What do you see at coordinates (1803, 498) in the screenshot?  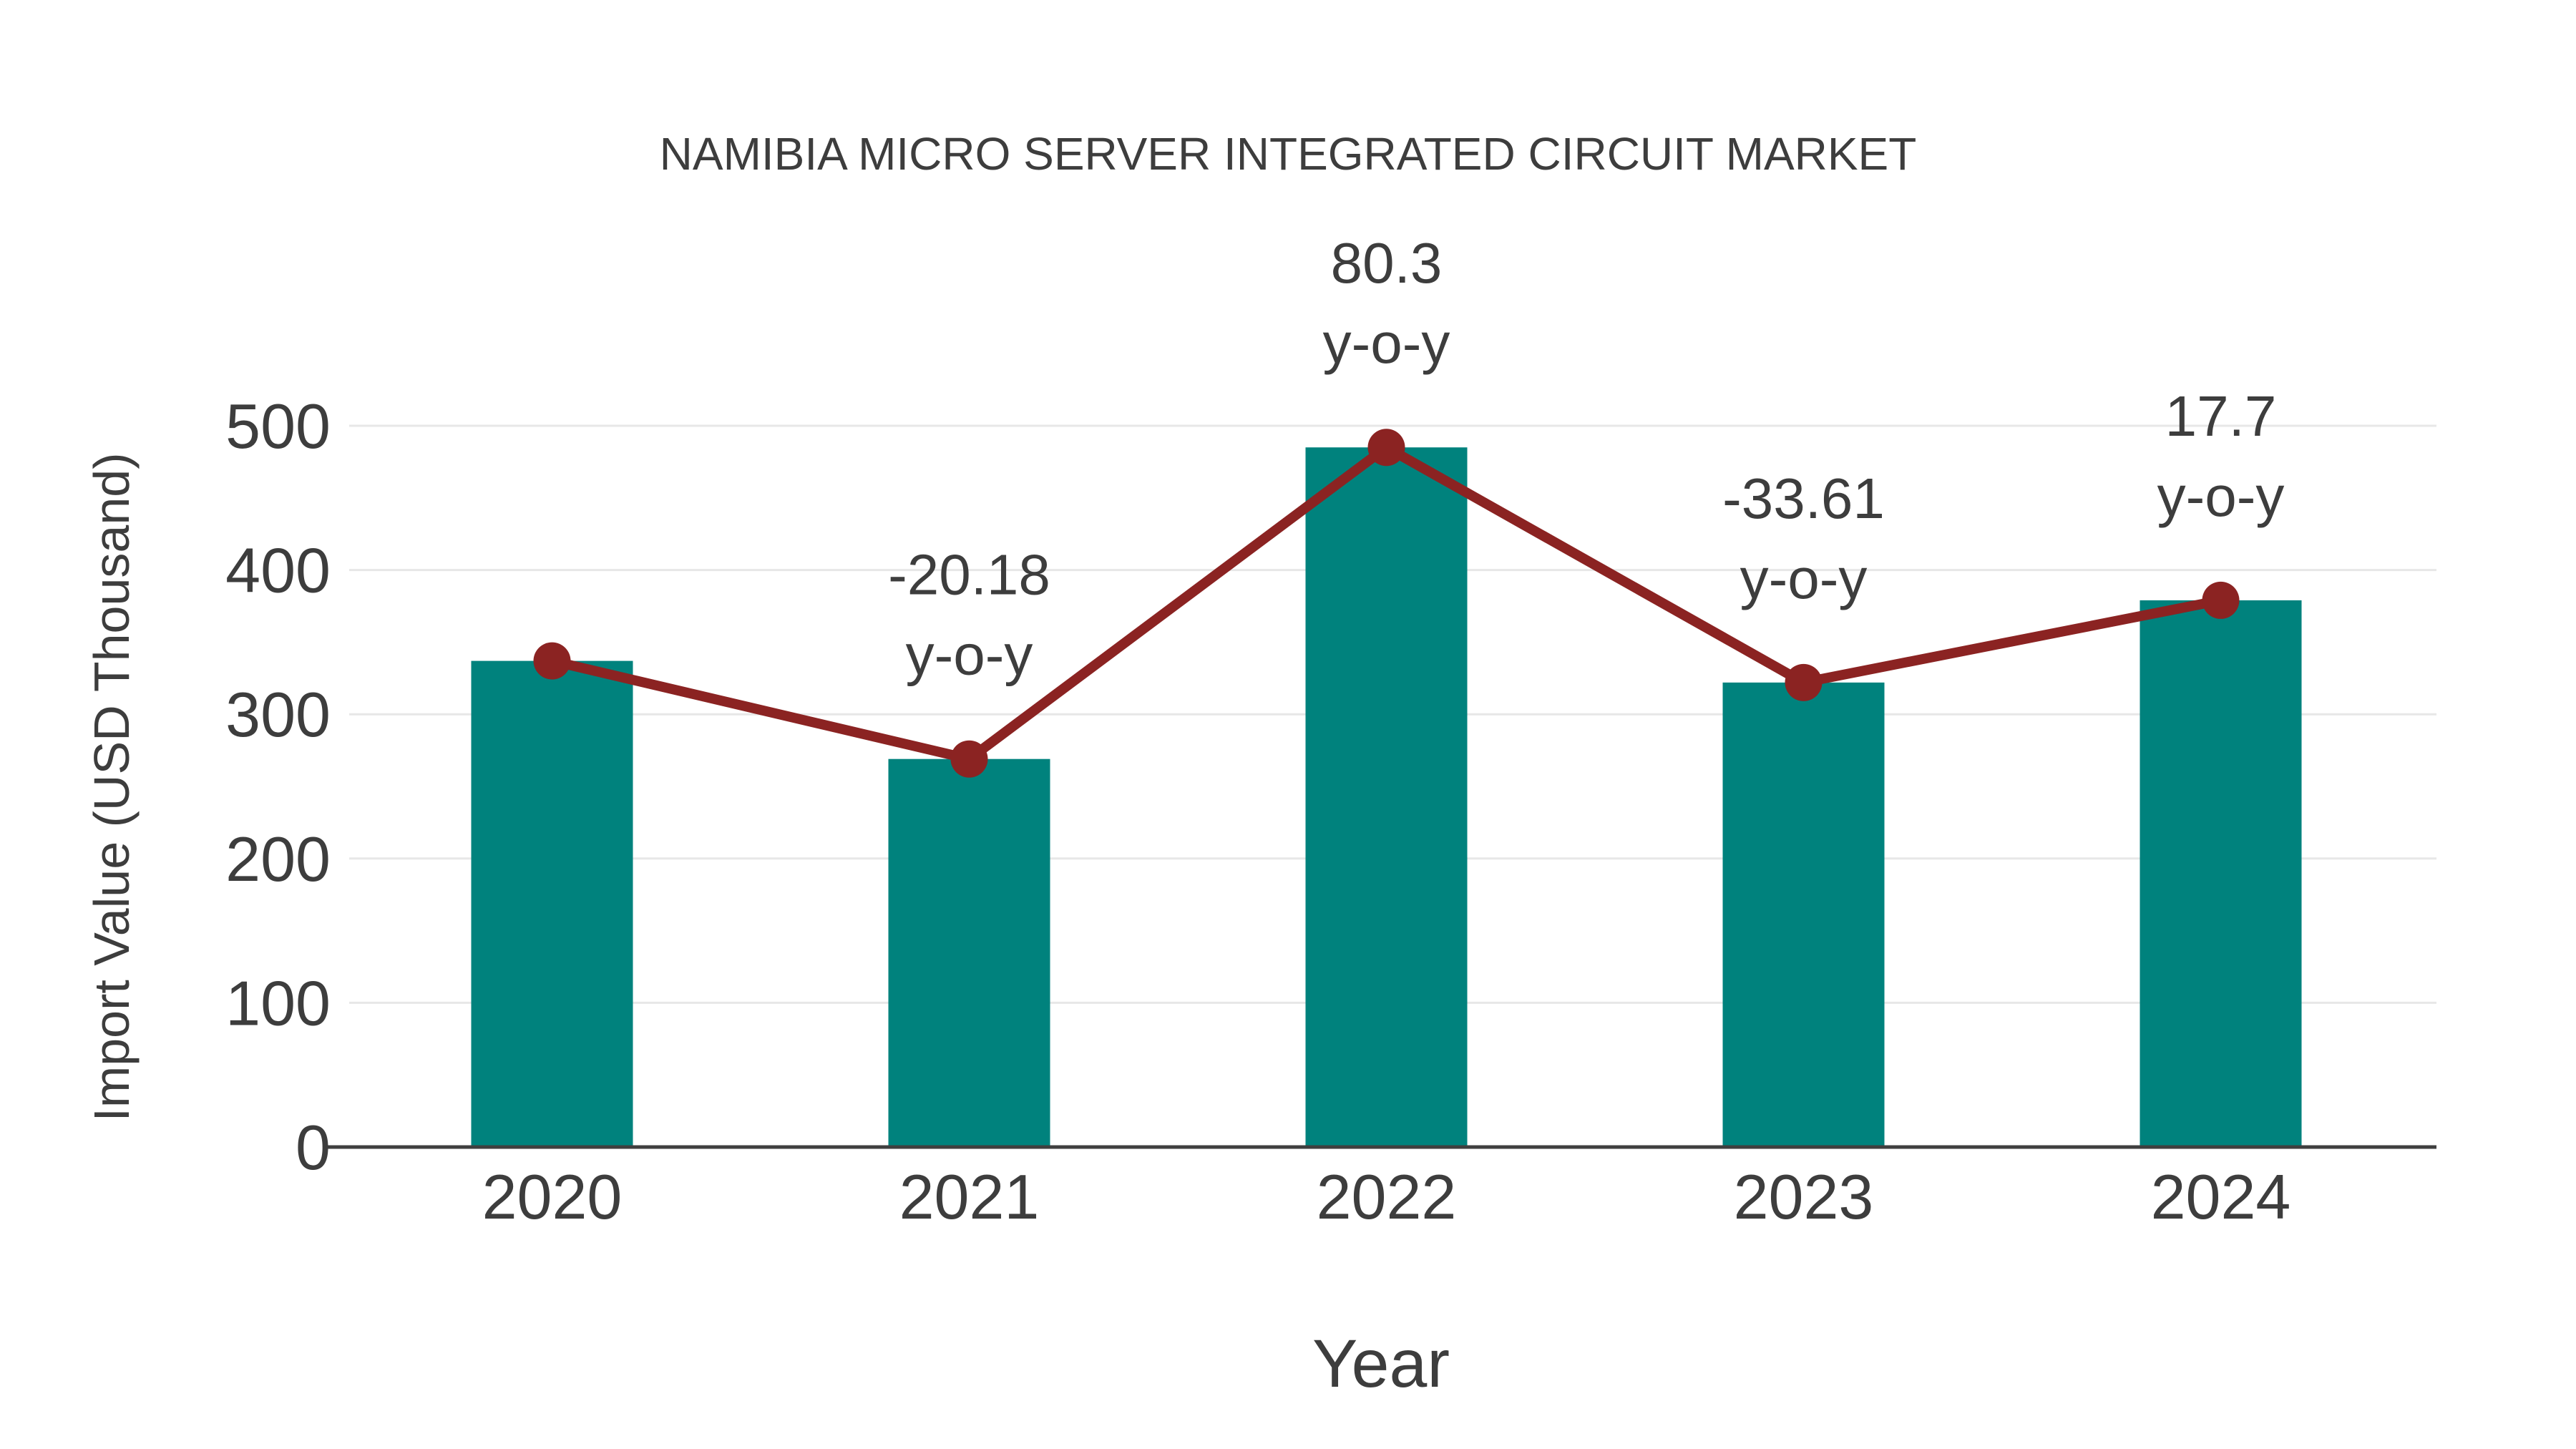 I see `annotation-value-2023: -33.61` at bounding box center [1803, 498].